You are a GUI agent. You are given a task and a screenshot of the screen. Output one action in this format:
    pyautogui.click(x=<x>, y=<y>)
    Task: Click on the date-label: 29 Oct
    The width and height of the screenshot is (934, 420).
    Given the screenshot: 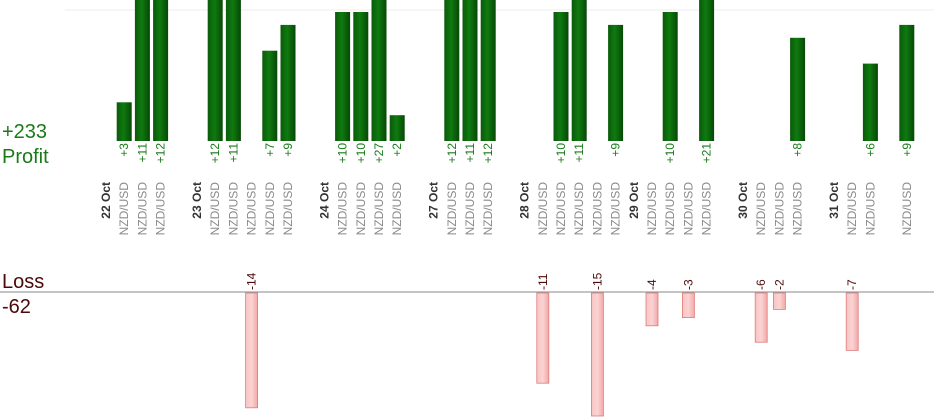 What is the action you would take?
    pyautogui.click(x=634, y=200)
    